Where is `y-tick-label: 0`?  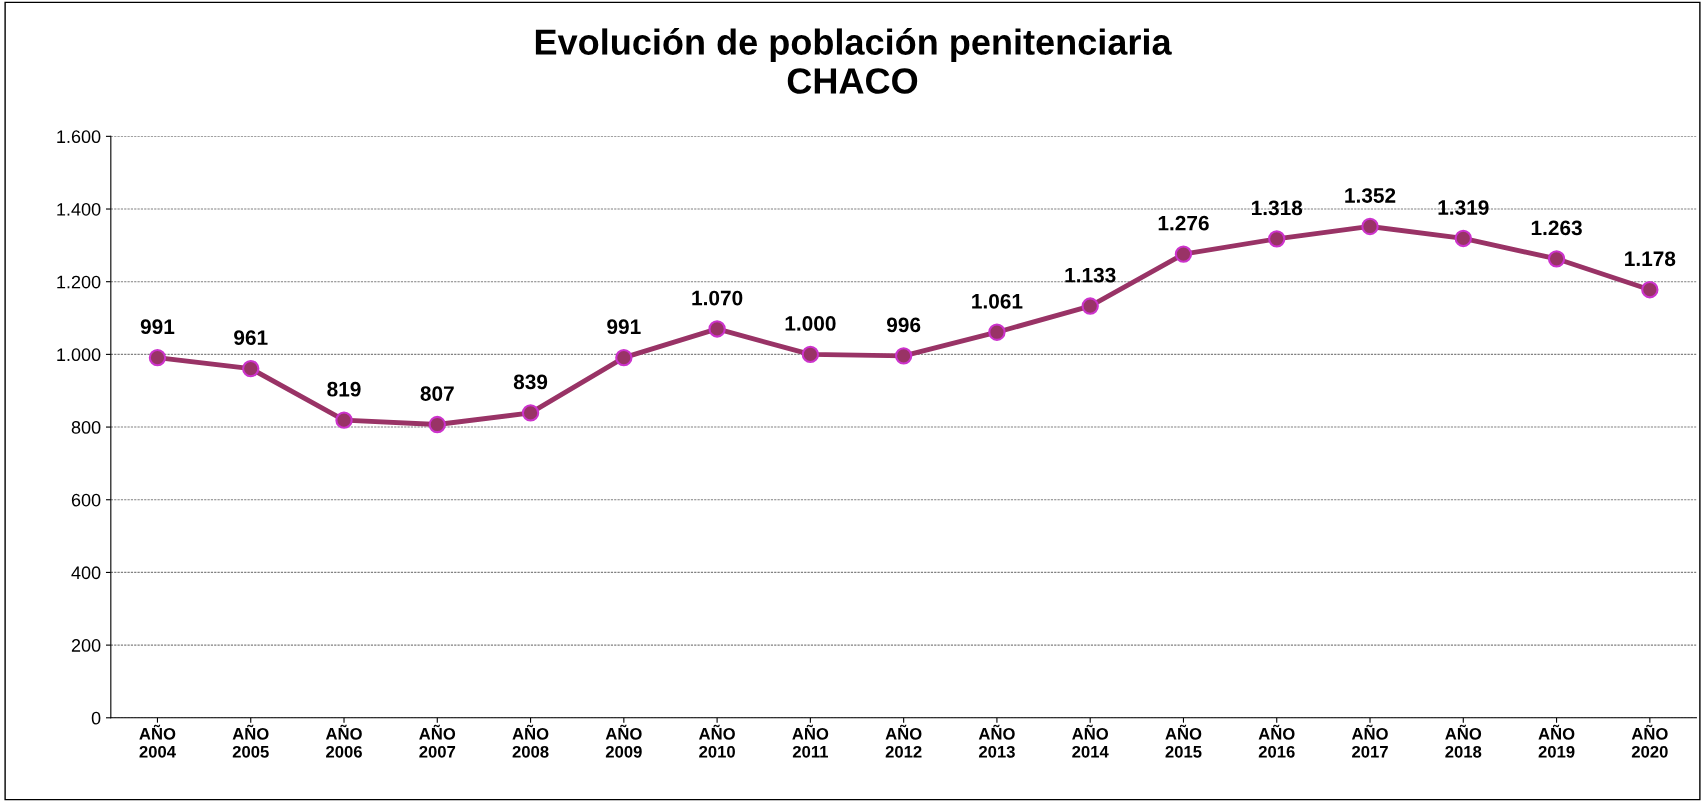
y-tick-label: 0 is located at coordinates (96, 718).